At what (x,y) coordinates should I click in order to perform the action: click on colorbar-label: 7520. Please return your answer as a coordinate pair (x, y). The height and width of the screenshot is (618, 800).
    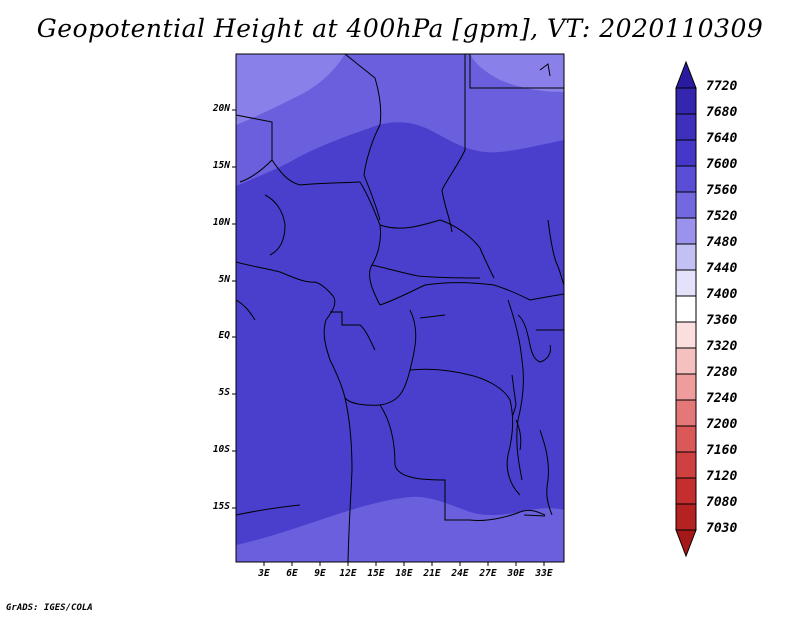
    Looking at the image, I should click on (722, 216).